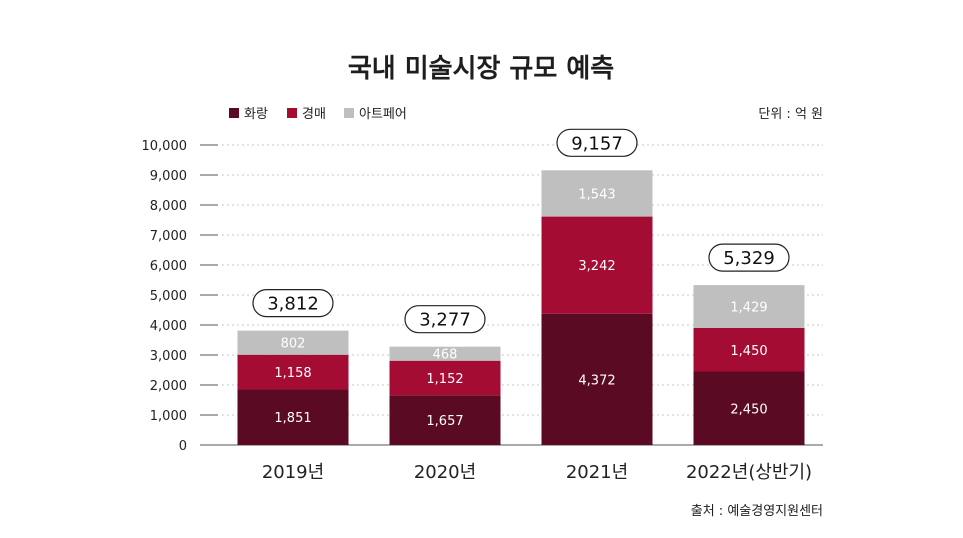  I want to click on ytick-label: 9,000, so click(168, 176).